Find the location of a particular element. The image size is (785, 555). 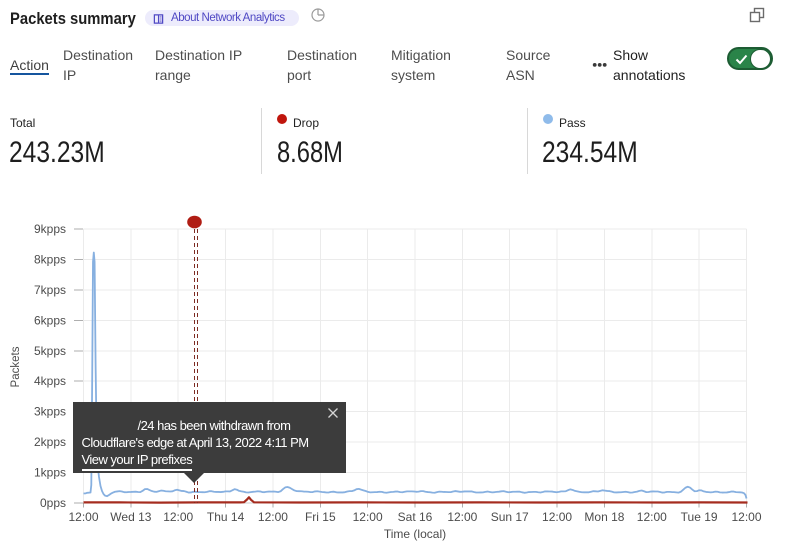

svg-text: Time (local) is located at coordinates (415, 534).